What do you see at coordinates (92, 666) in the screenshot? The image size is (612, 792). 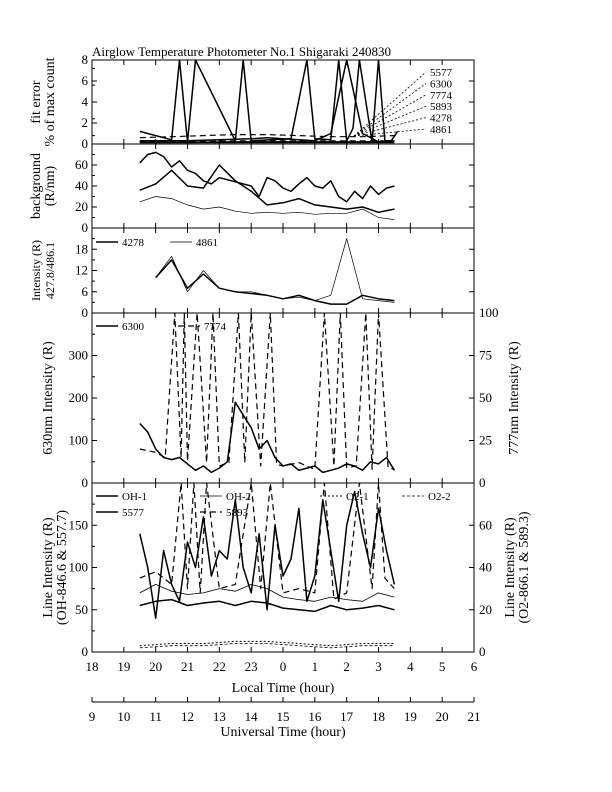 I see `local-time-tick-label: 18` at bounding box center [92, 666].